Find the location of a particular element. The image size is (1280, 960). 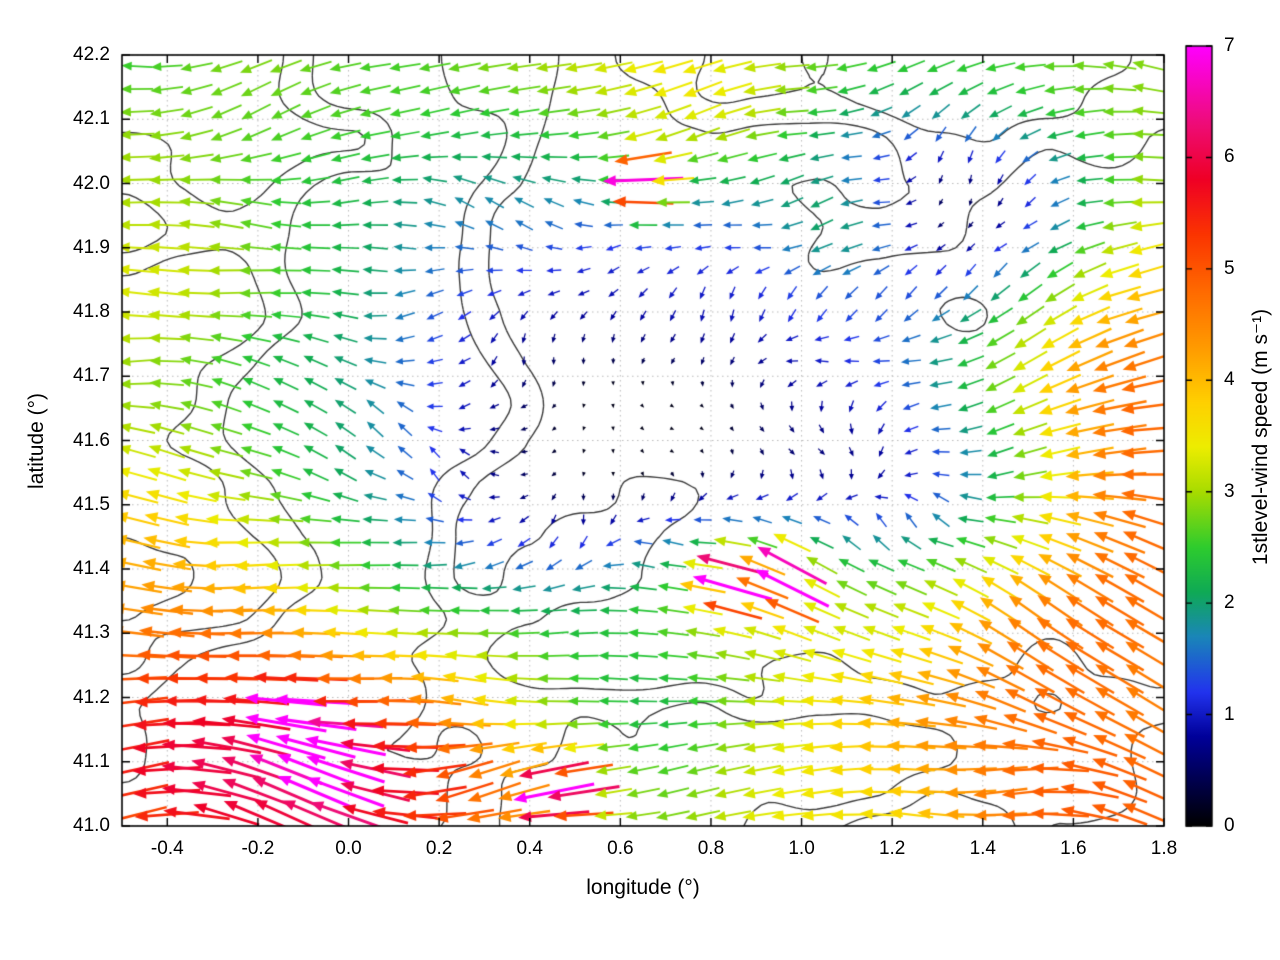

colorbar-tick-label: 2 is located at coordinates (1229, 603).